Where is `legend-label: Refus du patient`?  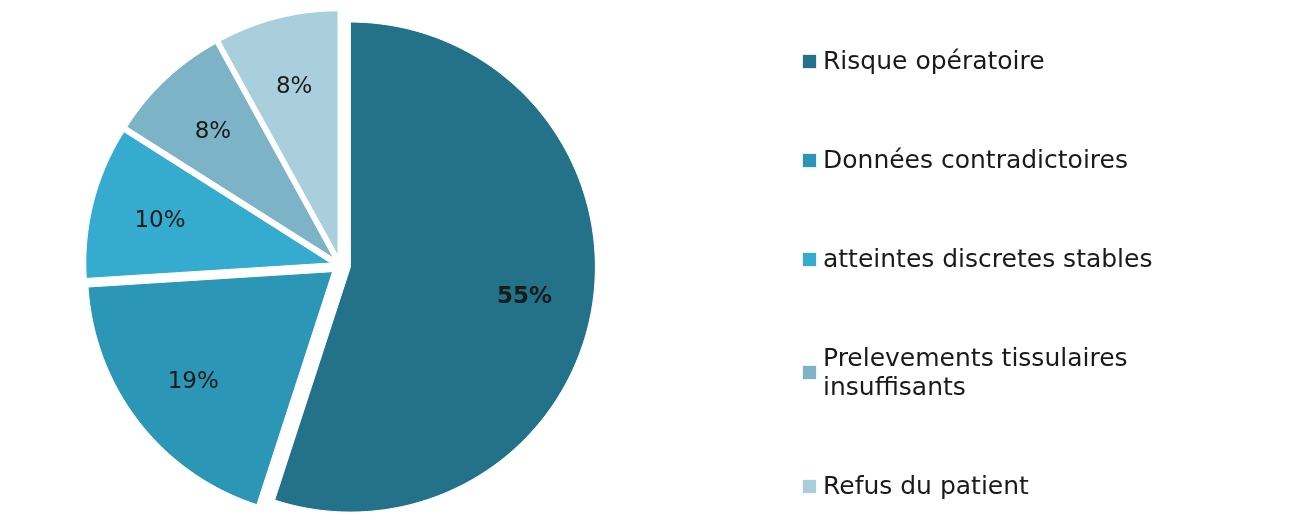
legend-label: Refus du patient is located at coordinates (926, 485).